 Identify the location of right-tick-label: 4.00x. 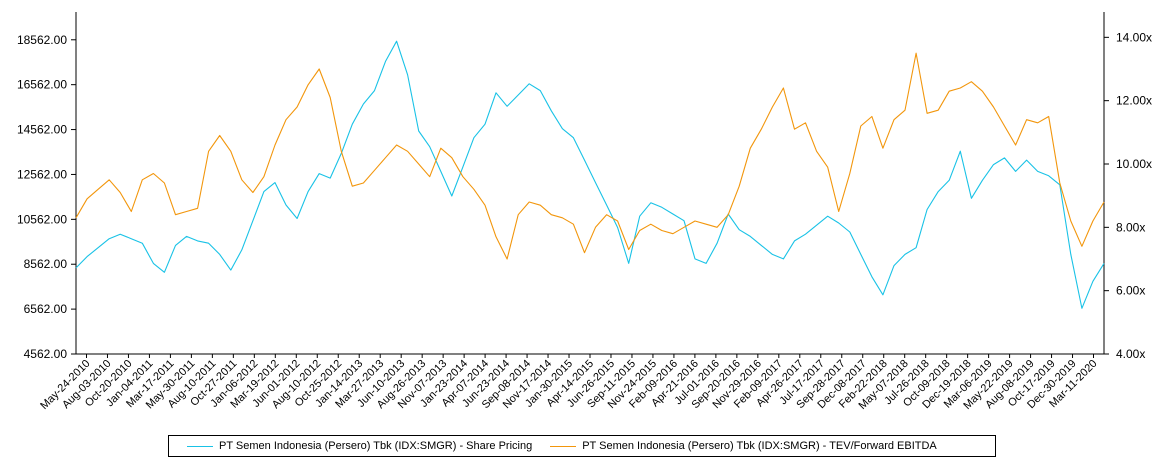
(1130, 354).